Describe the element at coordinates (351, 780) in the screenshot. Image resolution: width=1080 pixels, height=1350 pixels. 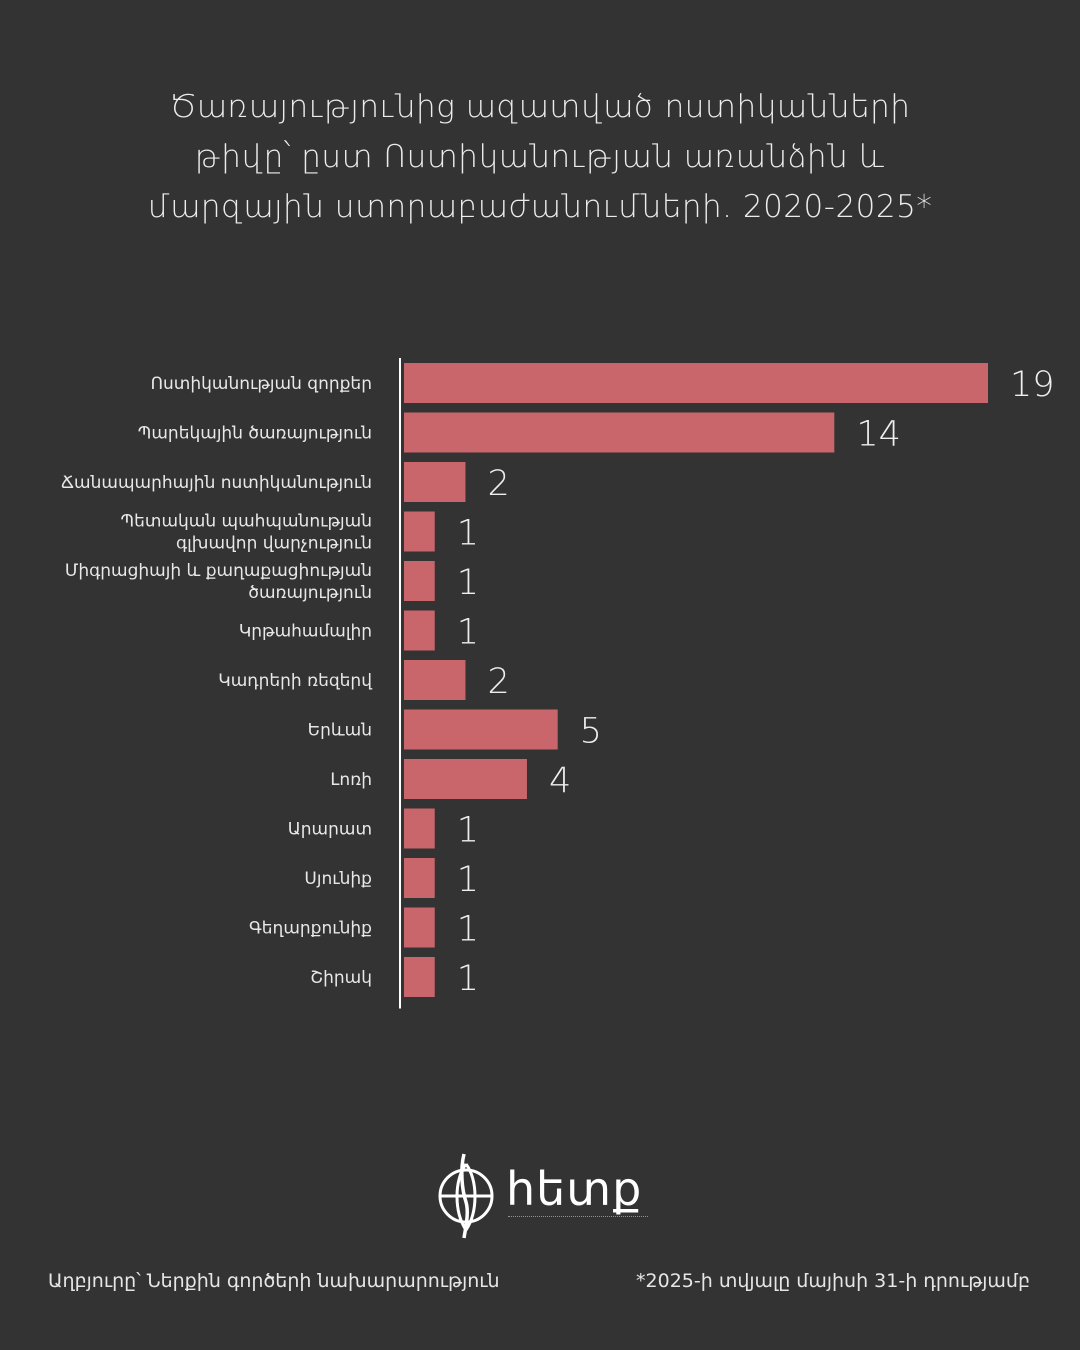
I see `category-label-9: Լոռի` at that location.